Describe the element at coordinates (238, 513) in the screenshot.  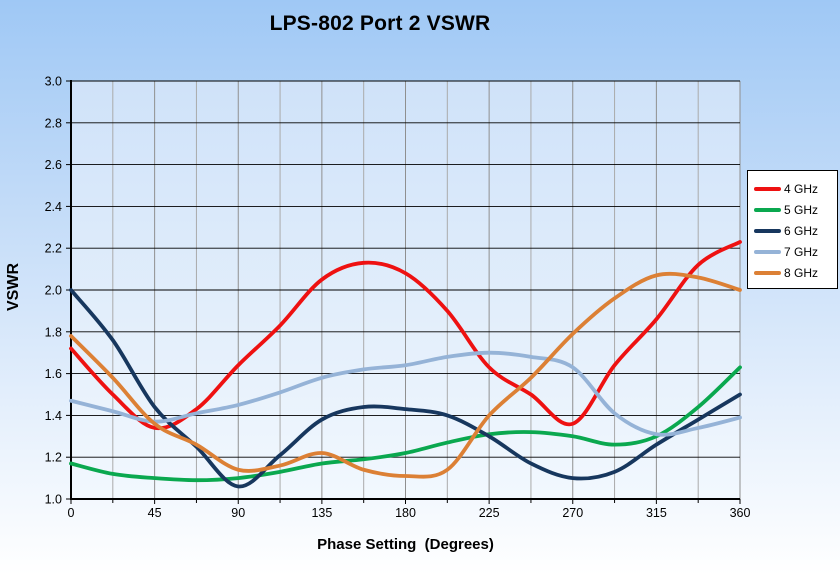
I see `x-tick-label: 90` at that location.